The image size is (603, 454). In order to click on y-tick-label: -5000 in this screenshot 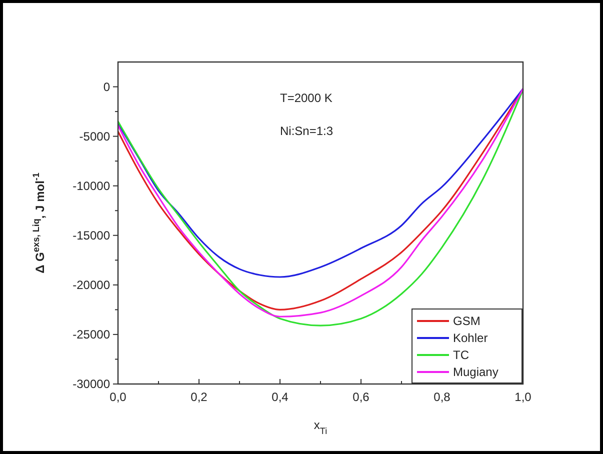, I will do `click(94, 136)`.